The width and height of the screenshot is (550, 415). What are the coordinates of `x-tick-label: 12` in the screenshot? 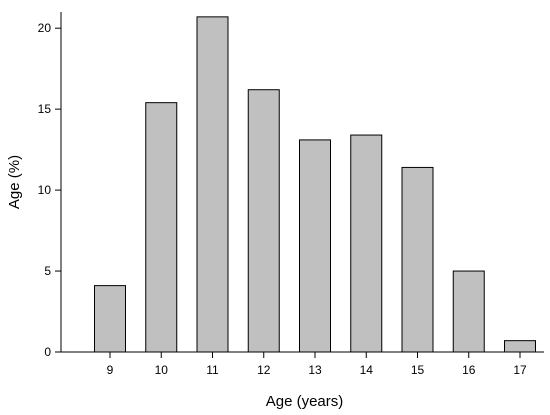 It's located at (264, 370).